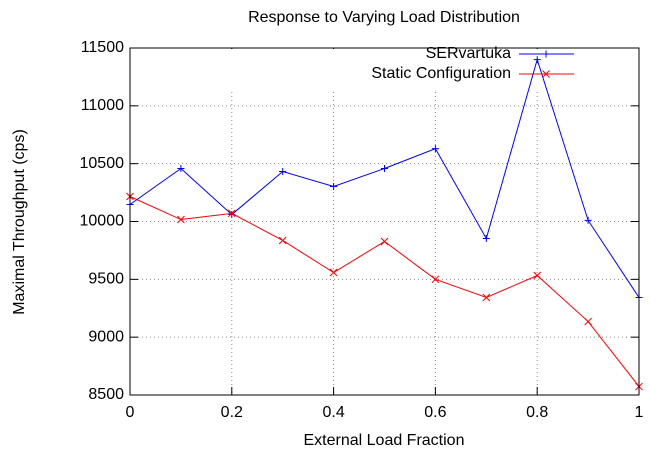 This screenshot has height=459, width=651. What do you see at coordinates (130, 412) in the screenshot?
I see `x-tick-label: 0` at bounding box center [130, 412].